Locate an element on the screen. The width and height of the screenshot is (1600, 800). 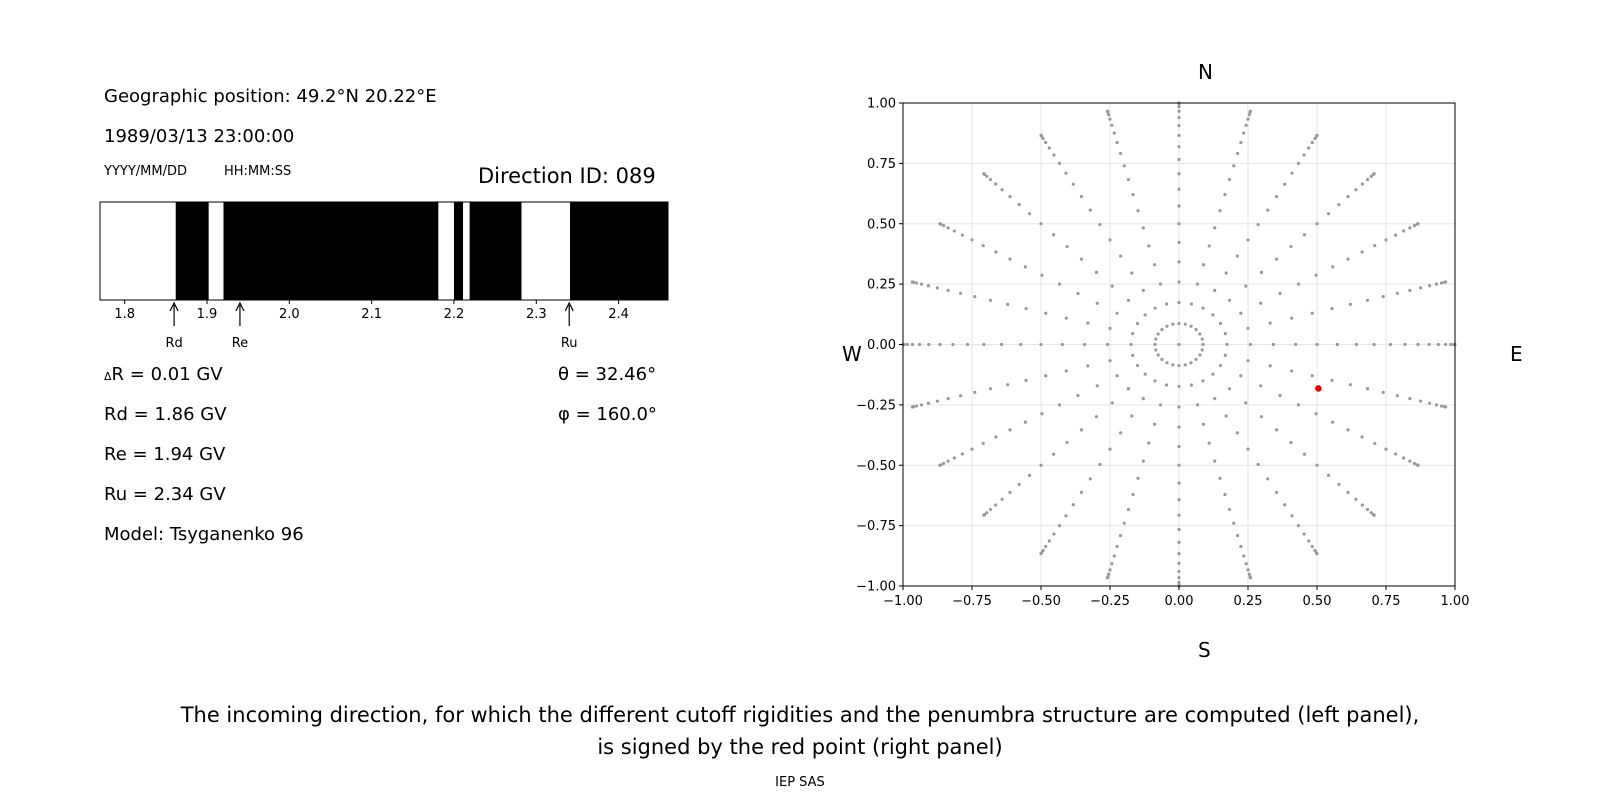
marker-label-re: Re is located at coordinates (240, 343).